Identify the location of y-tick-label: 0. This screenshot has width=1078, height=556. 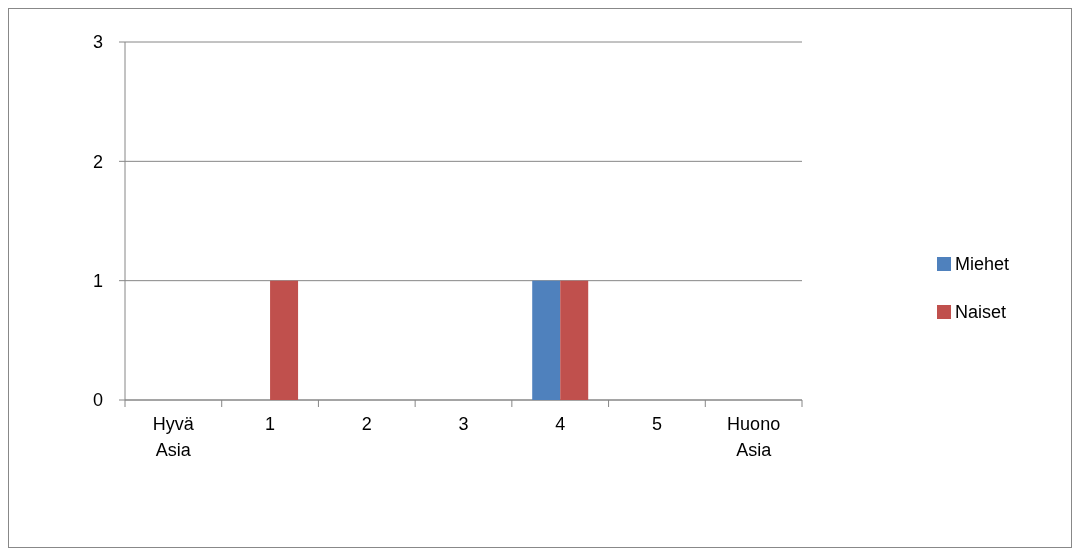
(97, 400).